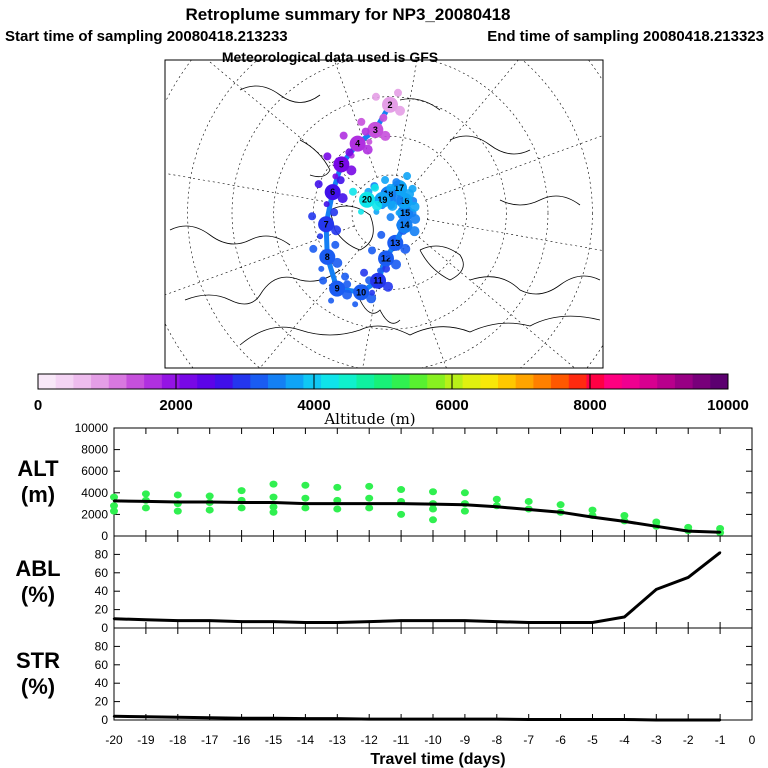  I want to click on colorbar-tick-label: 0, so click(38, 405).